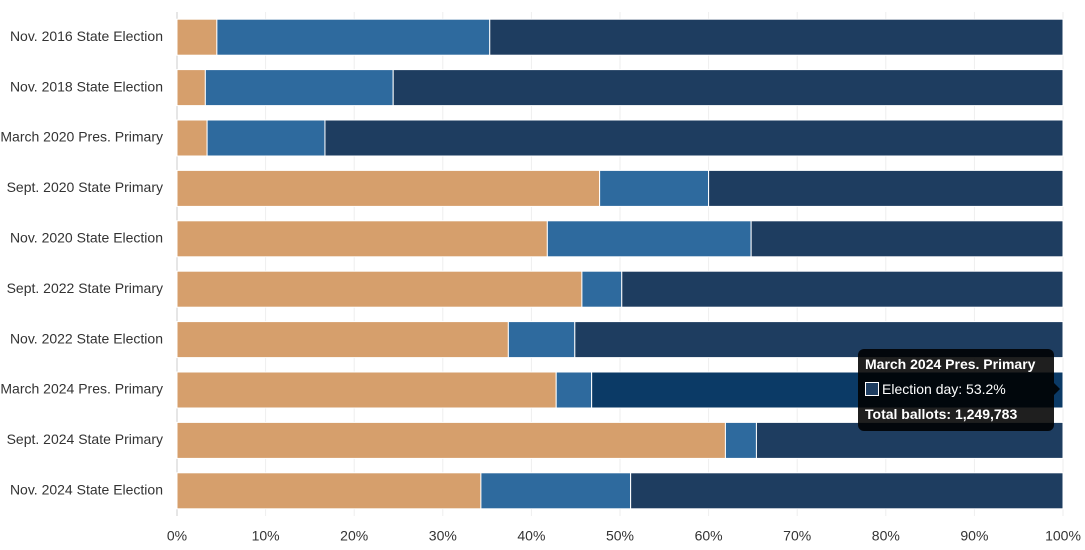  Describe the element at coordinates (941, 414) in the screenshot. I see `tooltip-total: Total ballots: 1,249,783` at that location.